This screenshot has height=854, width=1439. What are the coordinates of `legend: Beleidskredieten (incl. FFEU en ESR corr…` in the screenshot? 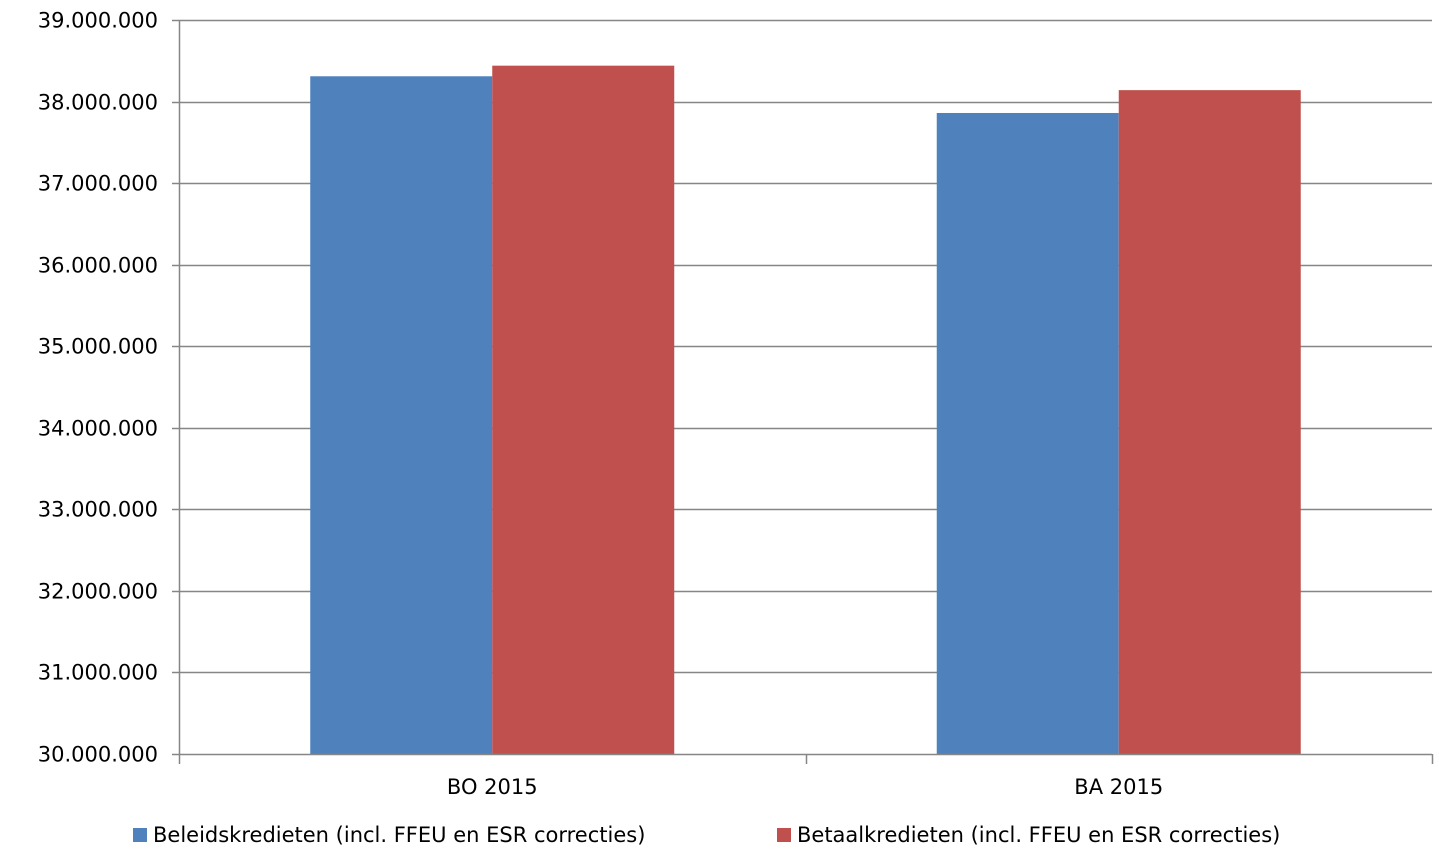 It's located at (706, 835).